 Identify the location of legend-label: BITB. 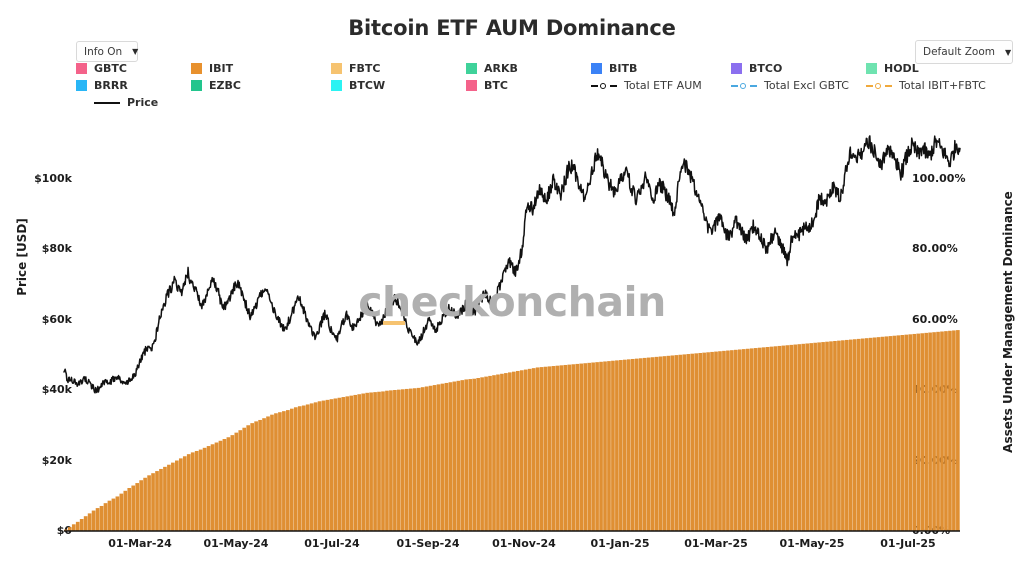
(623, 68).